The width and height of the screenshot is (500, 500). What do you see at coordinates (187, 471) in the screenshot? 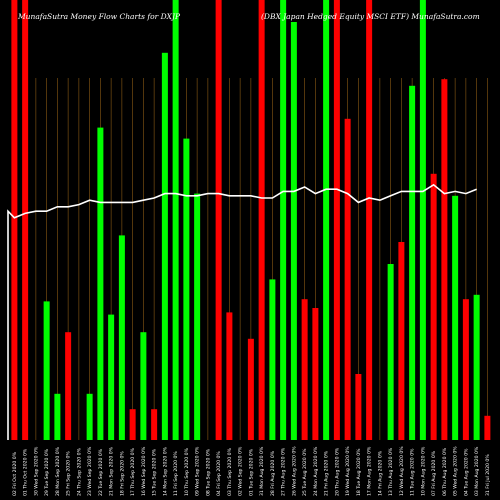
I see `x-tick-label: 10 Thu Sep 2020 0%` at bounding box center [187, 471].